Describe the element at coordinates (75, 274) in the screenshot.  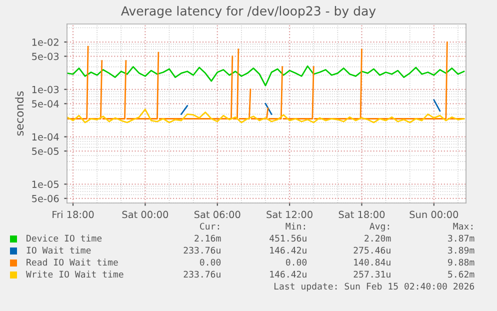
I see `legend-label: Write IO Wait time` at that location.